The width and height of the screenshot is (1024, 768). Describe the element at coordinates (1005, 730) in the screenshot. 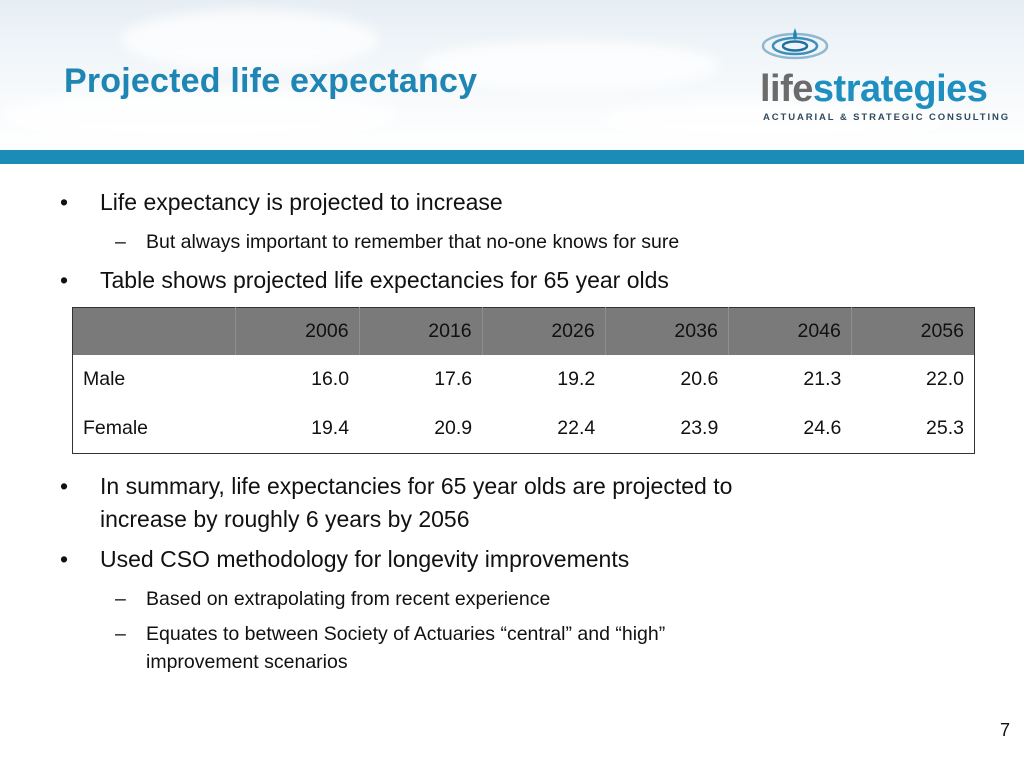

I see `page-number: 7` at that location.